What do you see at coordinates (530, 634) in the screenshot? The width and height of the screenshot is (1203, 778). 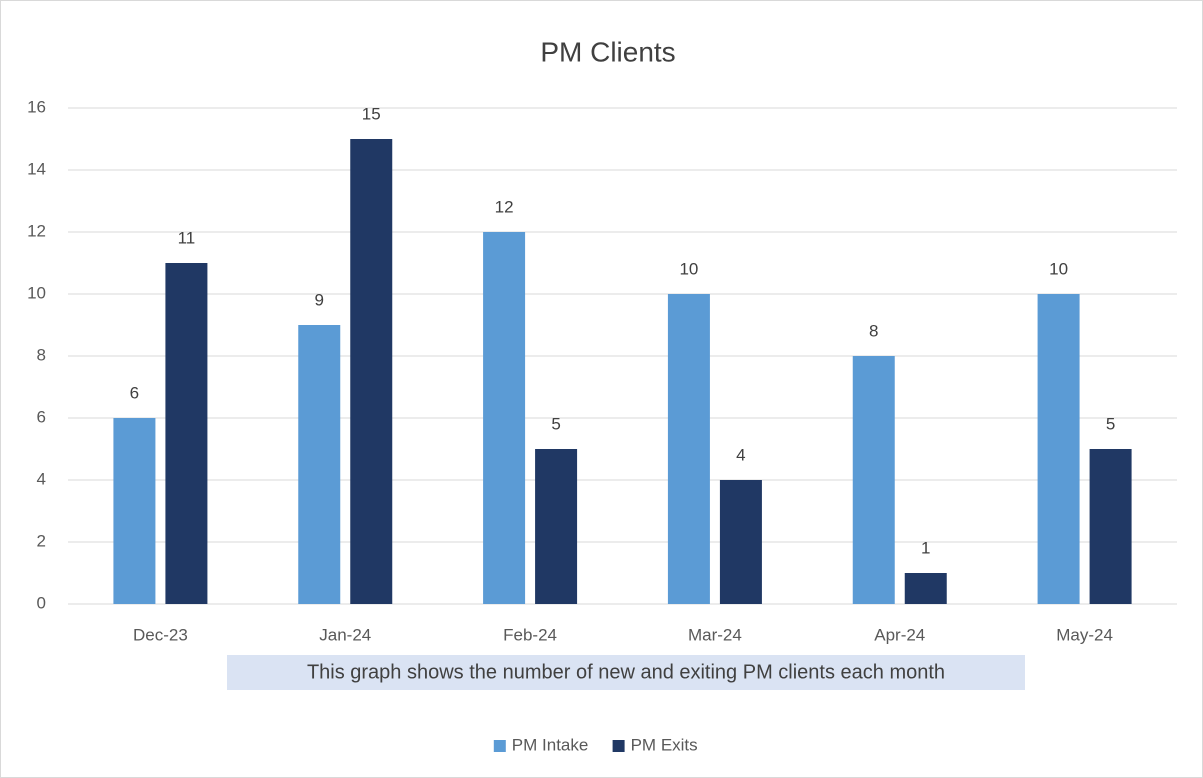 I see `x-tick-label: Feb-24` at bounding box center [530, 634].